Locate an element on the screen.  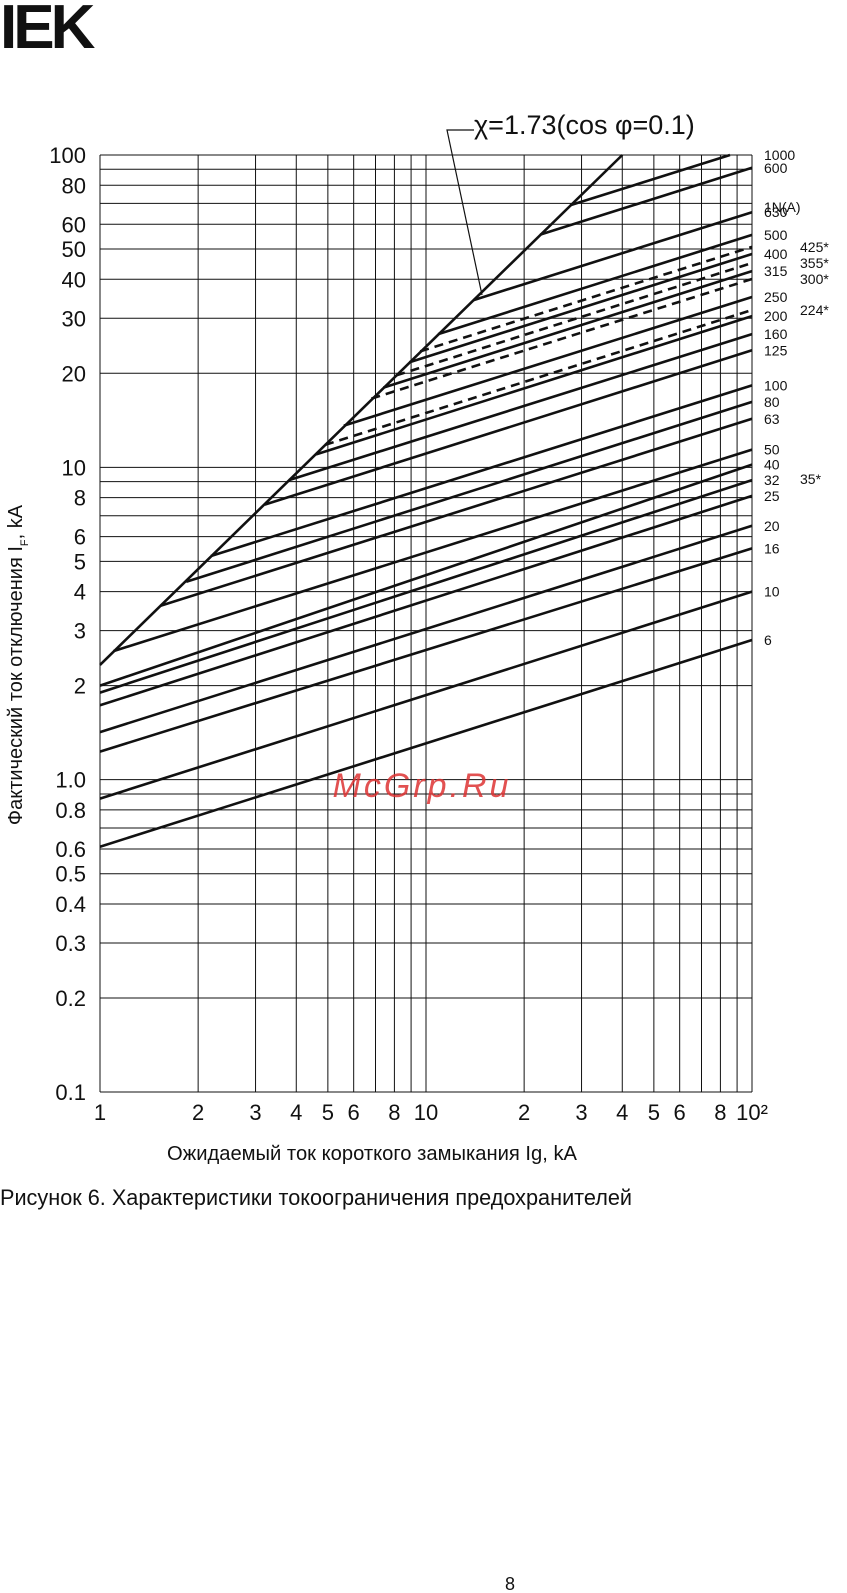
x-tick-label: 10 is located at coordinates (426, 1112).